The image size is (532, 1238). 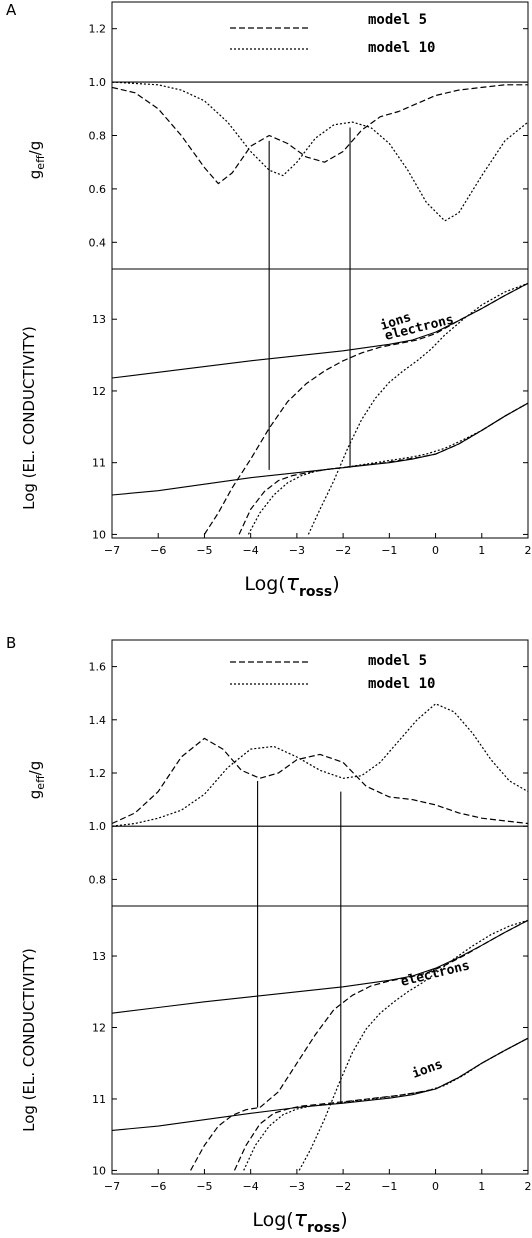 I want to click on xlabel-tau-b: τ, so click(x=301, y=1219).